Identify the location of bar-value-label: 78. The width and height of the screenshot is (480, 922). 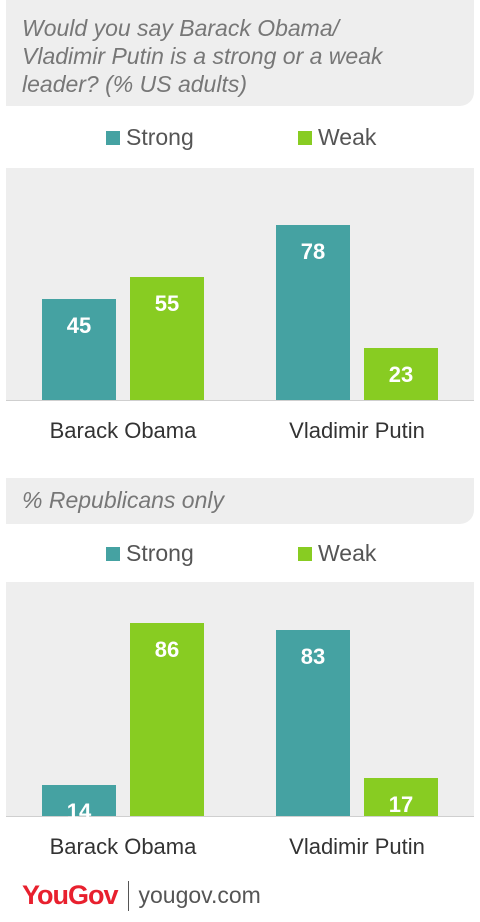
(313, 251).